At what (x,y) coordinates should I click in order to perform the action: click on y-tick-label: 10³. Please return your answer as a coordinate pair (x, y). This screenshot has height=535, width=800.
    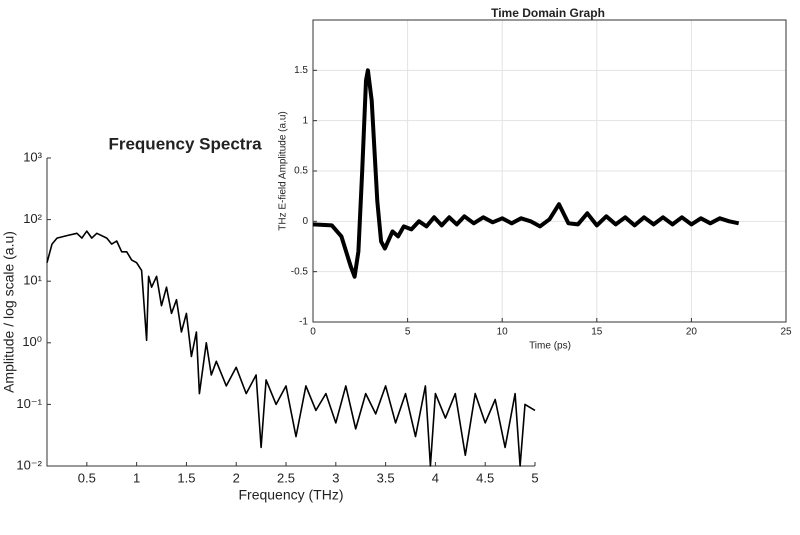
    Looking at the image, I should click on (32, 156).